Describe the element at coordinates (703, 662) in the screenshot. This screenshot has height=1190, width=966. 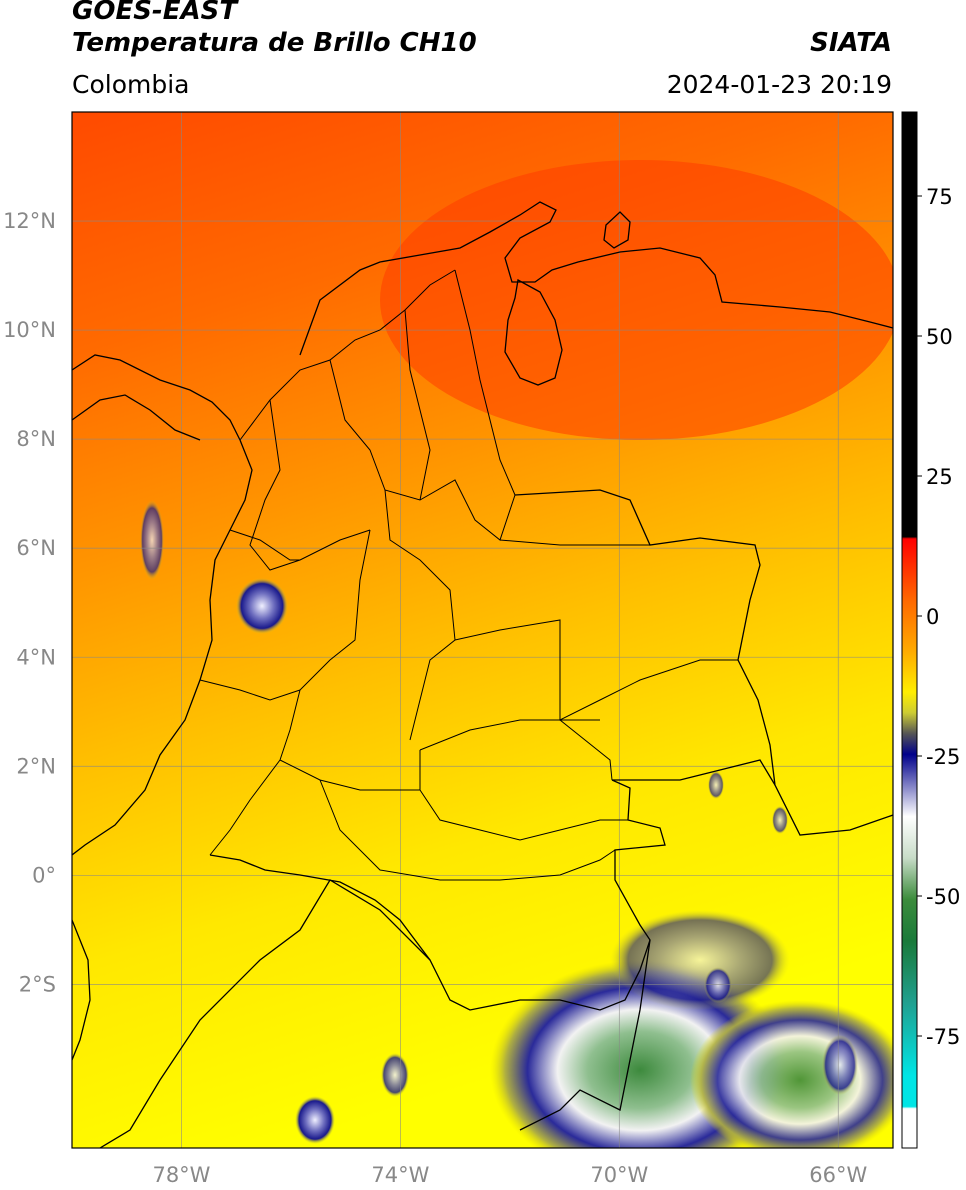
I see `colombia-east-border` at that location.